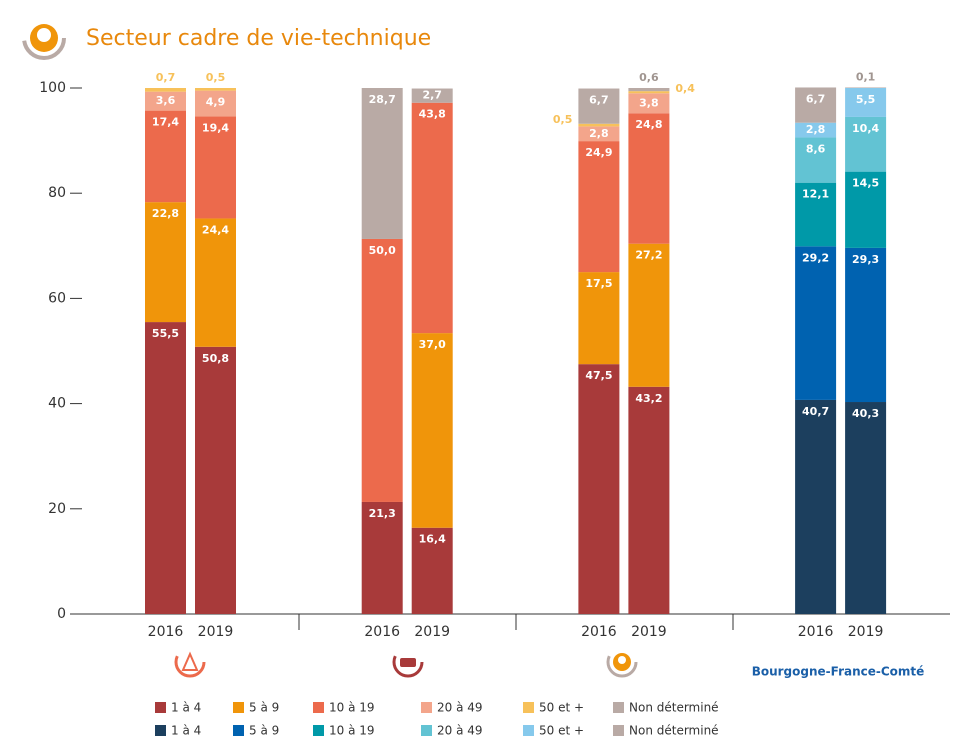 The width and height of the screenshot is (965, 738). Describe the element at coordinates (61, 614) in the screenshot. I see `y-tick-label: 0` at that location.